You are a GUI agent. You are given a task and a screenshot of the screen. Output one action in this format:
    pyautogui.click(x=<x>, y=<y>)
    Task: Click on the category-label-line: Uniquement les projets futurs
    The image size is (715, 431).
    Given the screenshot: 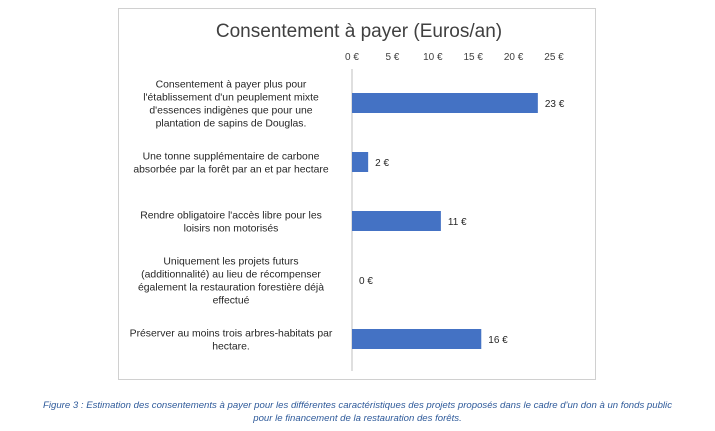 What is the action you would take?
    pyautogui.click(x=230, y=262)
    